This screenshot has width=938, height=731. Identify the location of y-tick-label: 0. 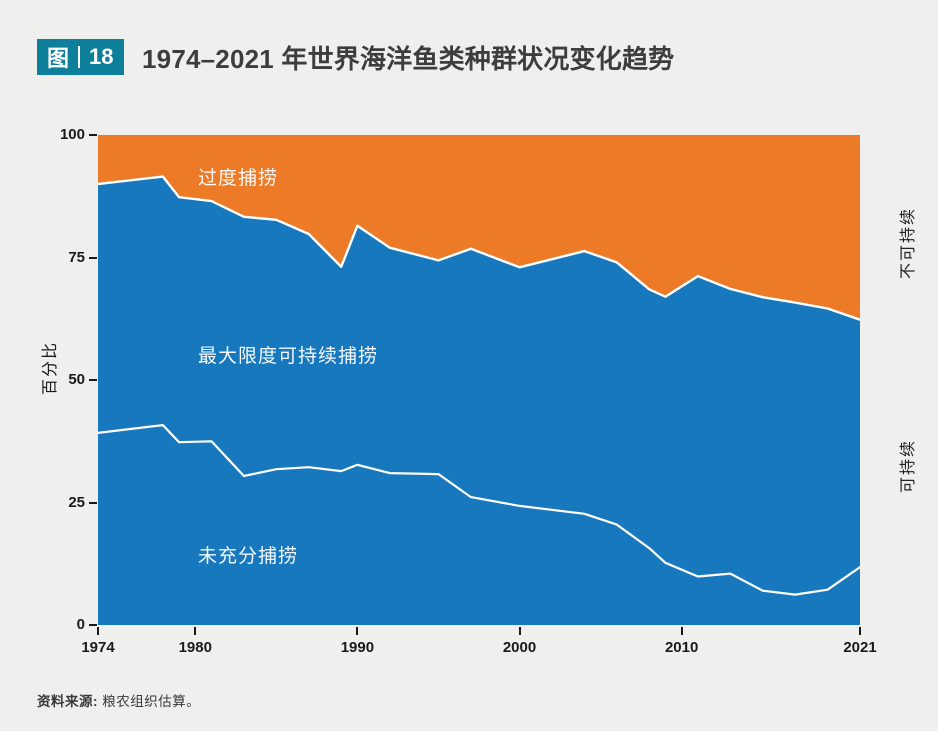
(80, 624).